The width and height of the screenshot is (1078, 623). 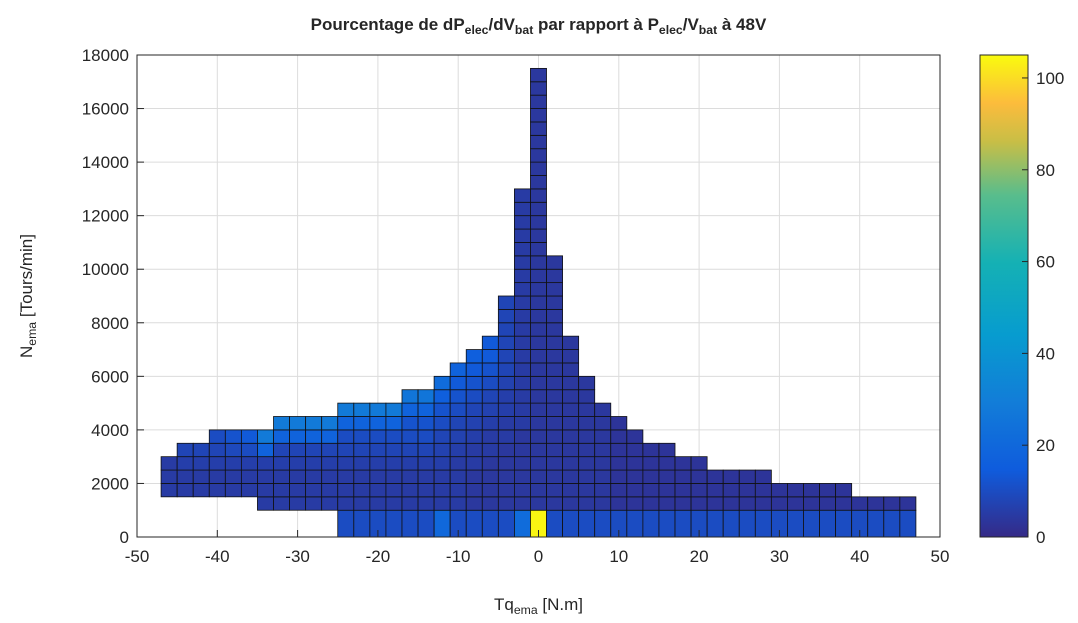 What do you see at coordinates (110, 430) in the screenshot?
I see `y-tick-label: 4000` at bounding box center [110, 430].